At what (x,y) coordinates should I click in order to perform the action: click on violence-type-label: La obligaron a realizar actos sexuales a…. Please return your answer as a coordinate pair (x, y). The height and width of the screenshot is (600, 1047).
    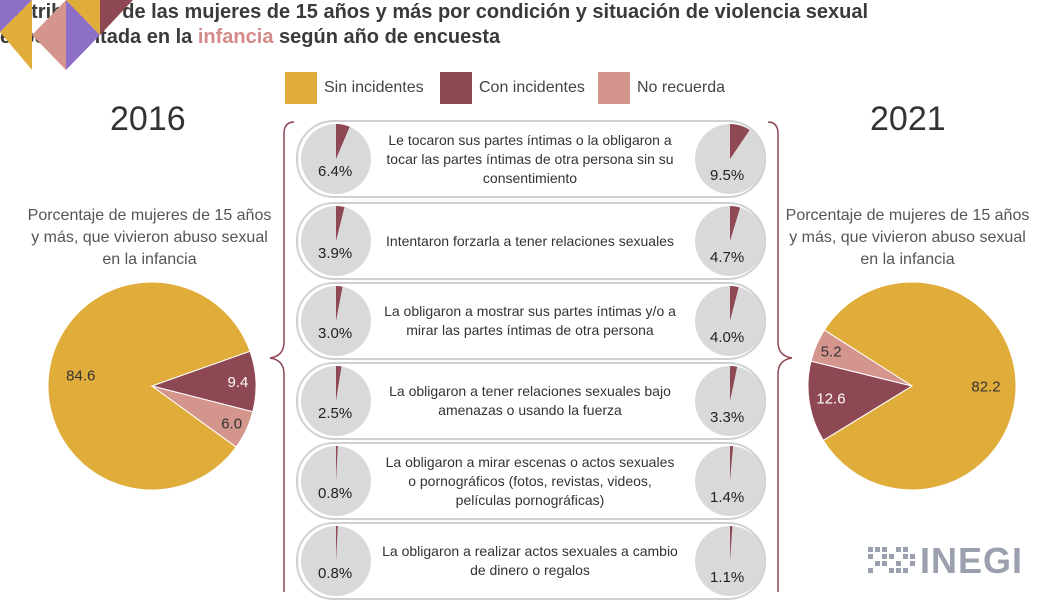
    Looking at the image, I should click on (530, 560).